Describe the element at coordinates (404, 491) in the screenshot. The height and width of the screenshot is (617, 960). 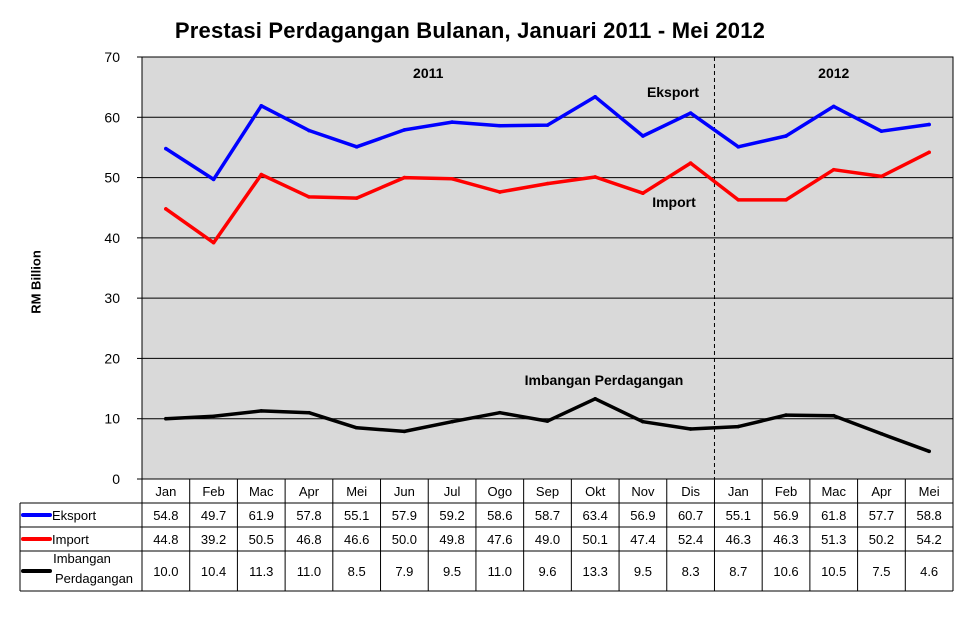
I see `x-tick-label: Jun` at that location.